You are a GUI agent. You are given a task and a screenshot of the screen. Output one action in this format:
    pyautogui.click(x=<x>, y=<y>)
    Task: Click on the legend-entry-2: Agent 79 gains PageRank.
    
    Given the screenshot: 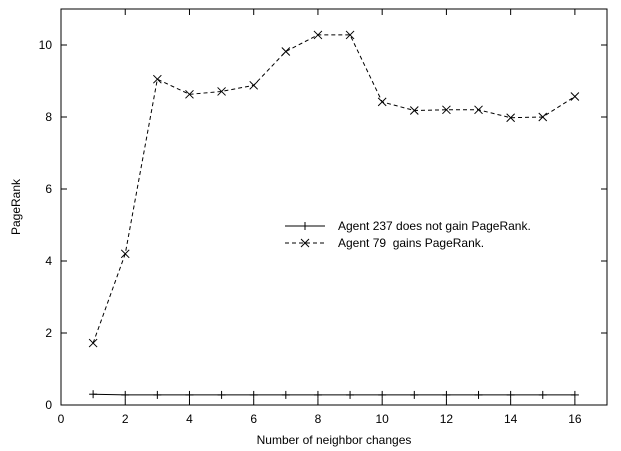 What is the action you would take?
    pyautogui.click(x=384, y=243)
    